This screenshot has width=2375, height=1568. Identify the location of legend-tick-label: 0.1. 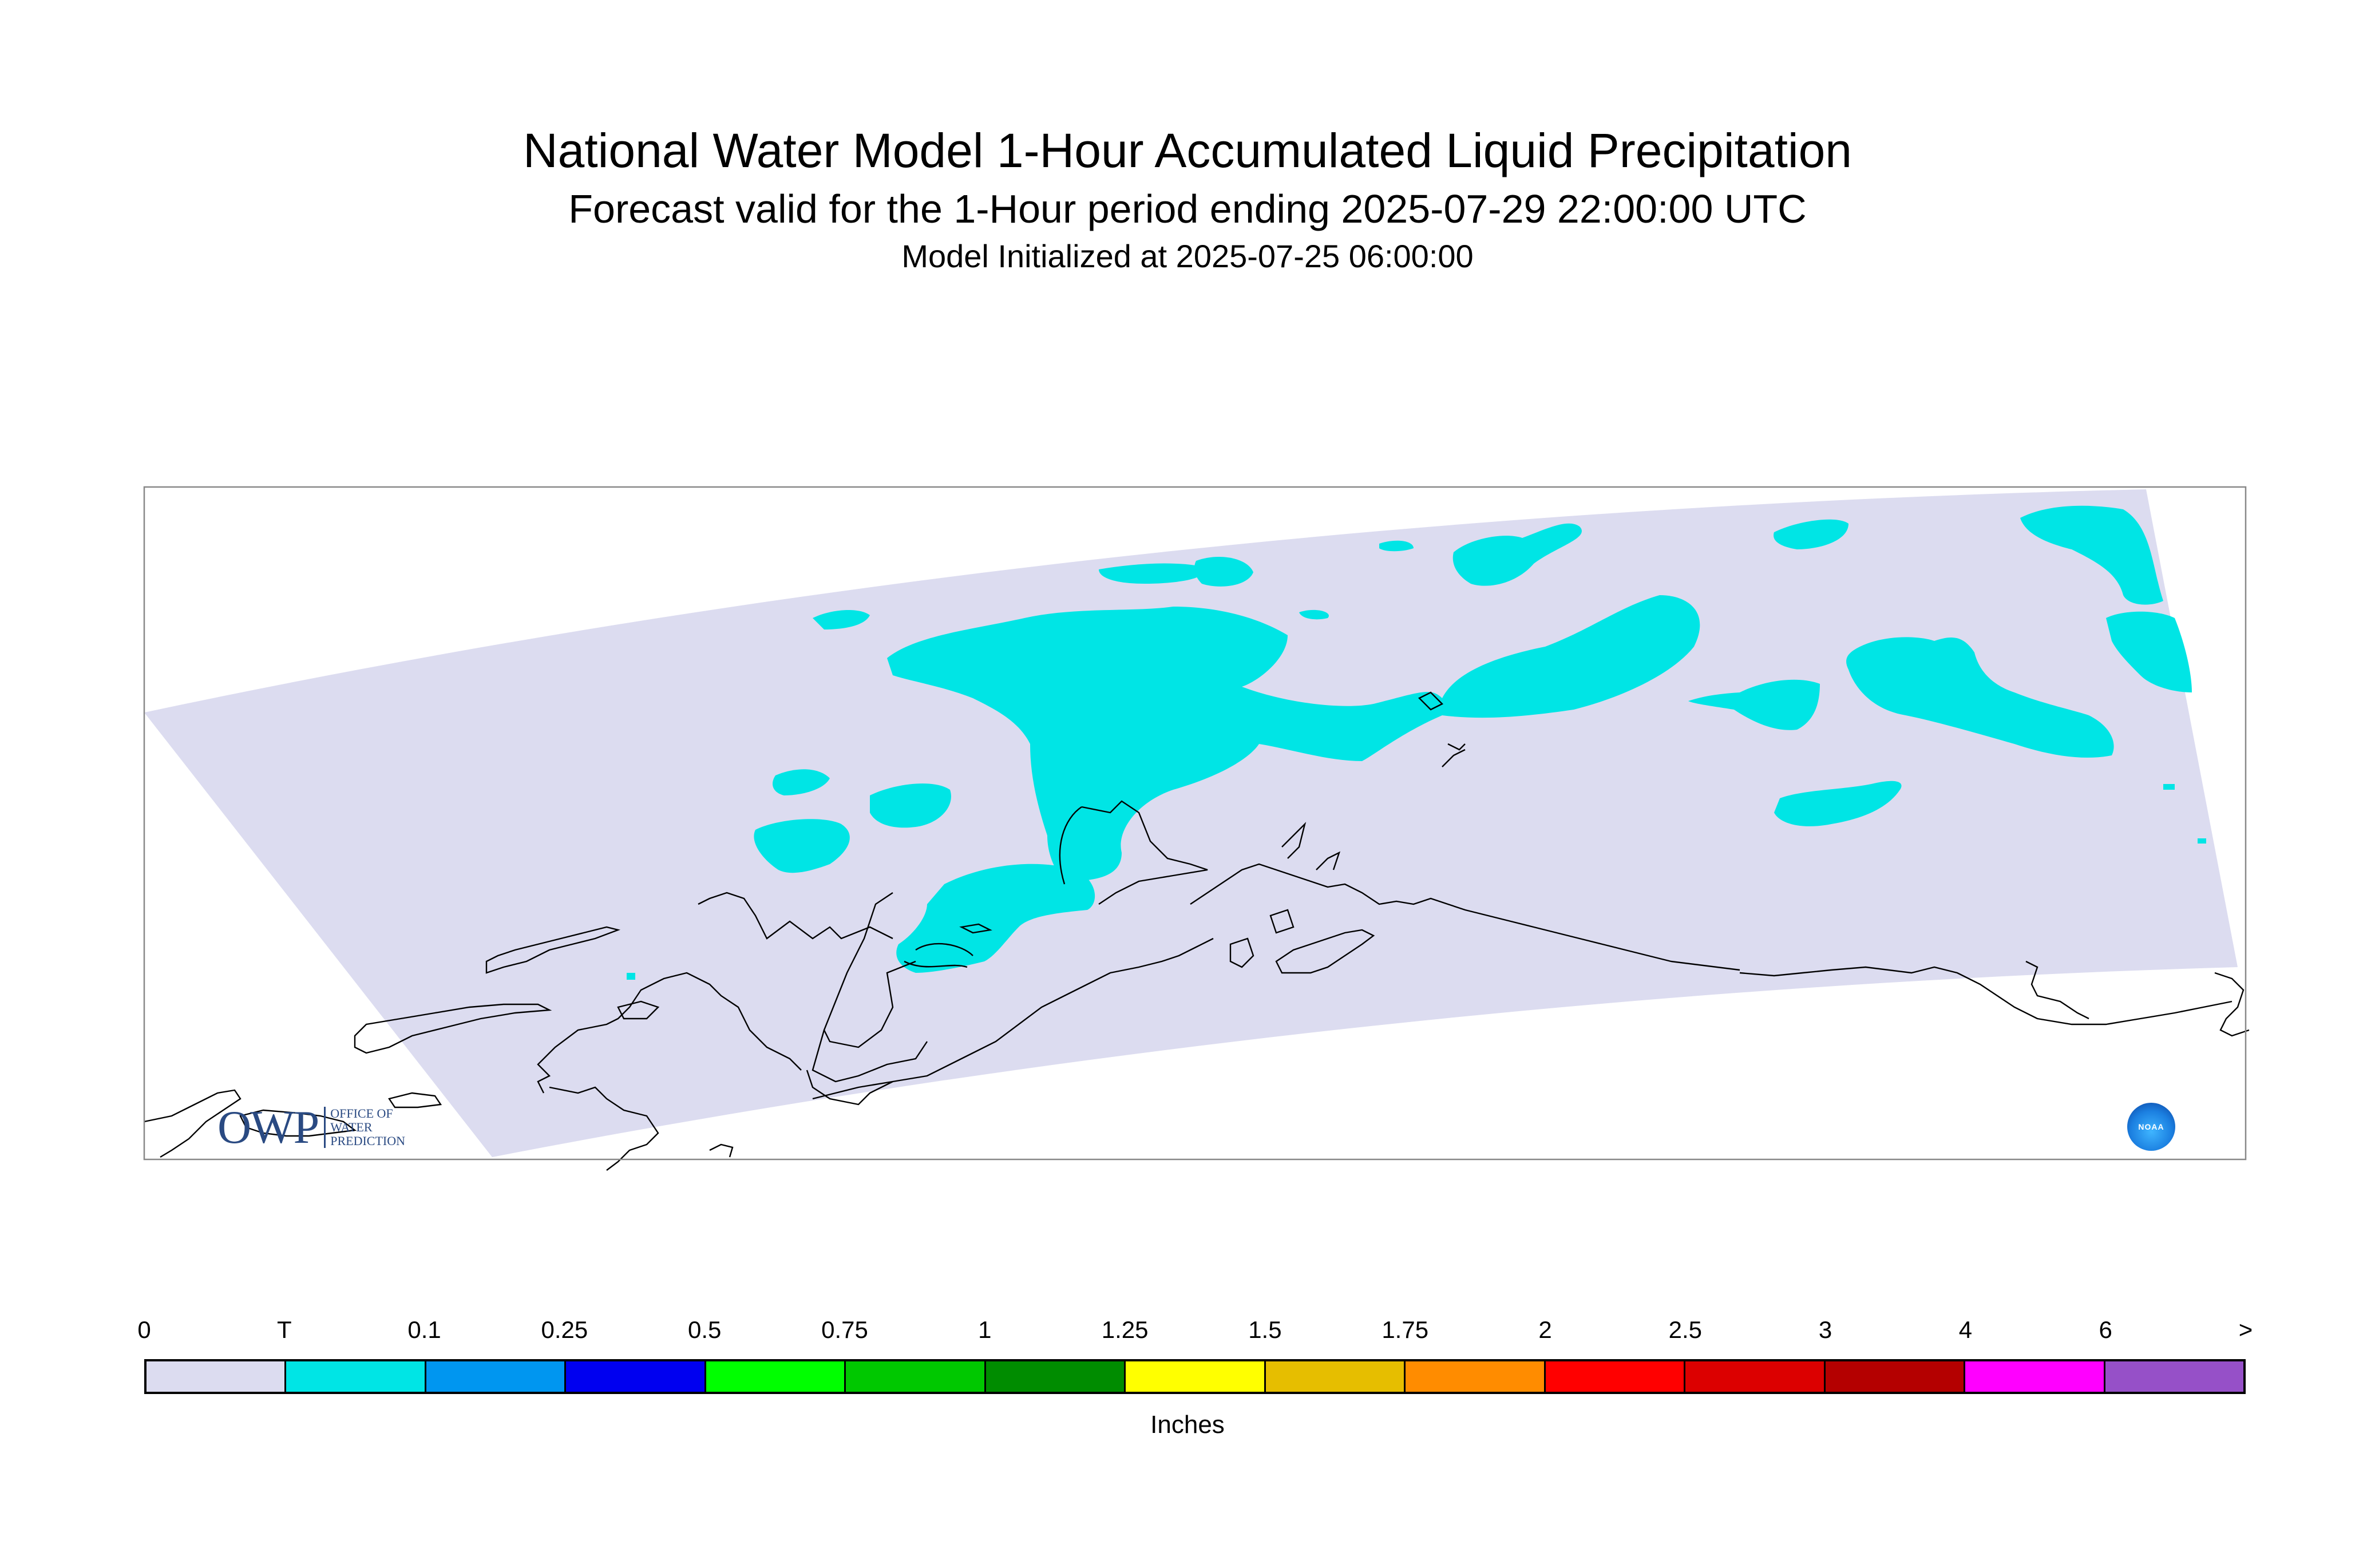
(424, 1329).